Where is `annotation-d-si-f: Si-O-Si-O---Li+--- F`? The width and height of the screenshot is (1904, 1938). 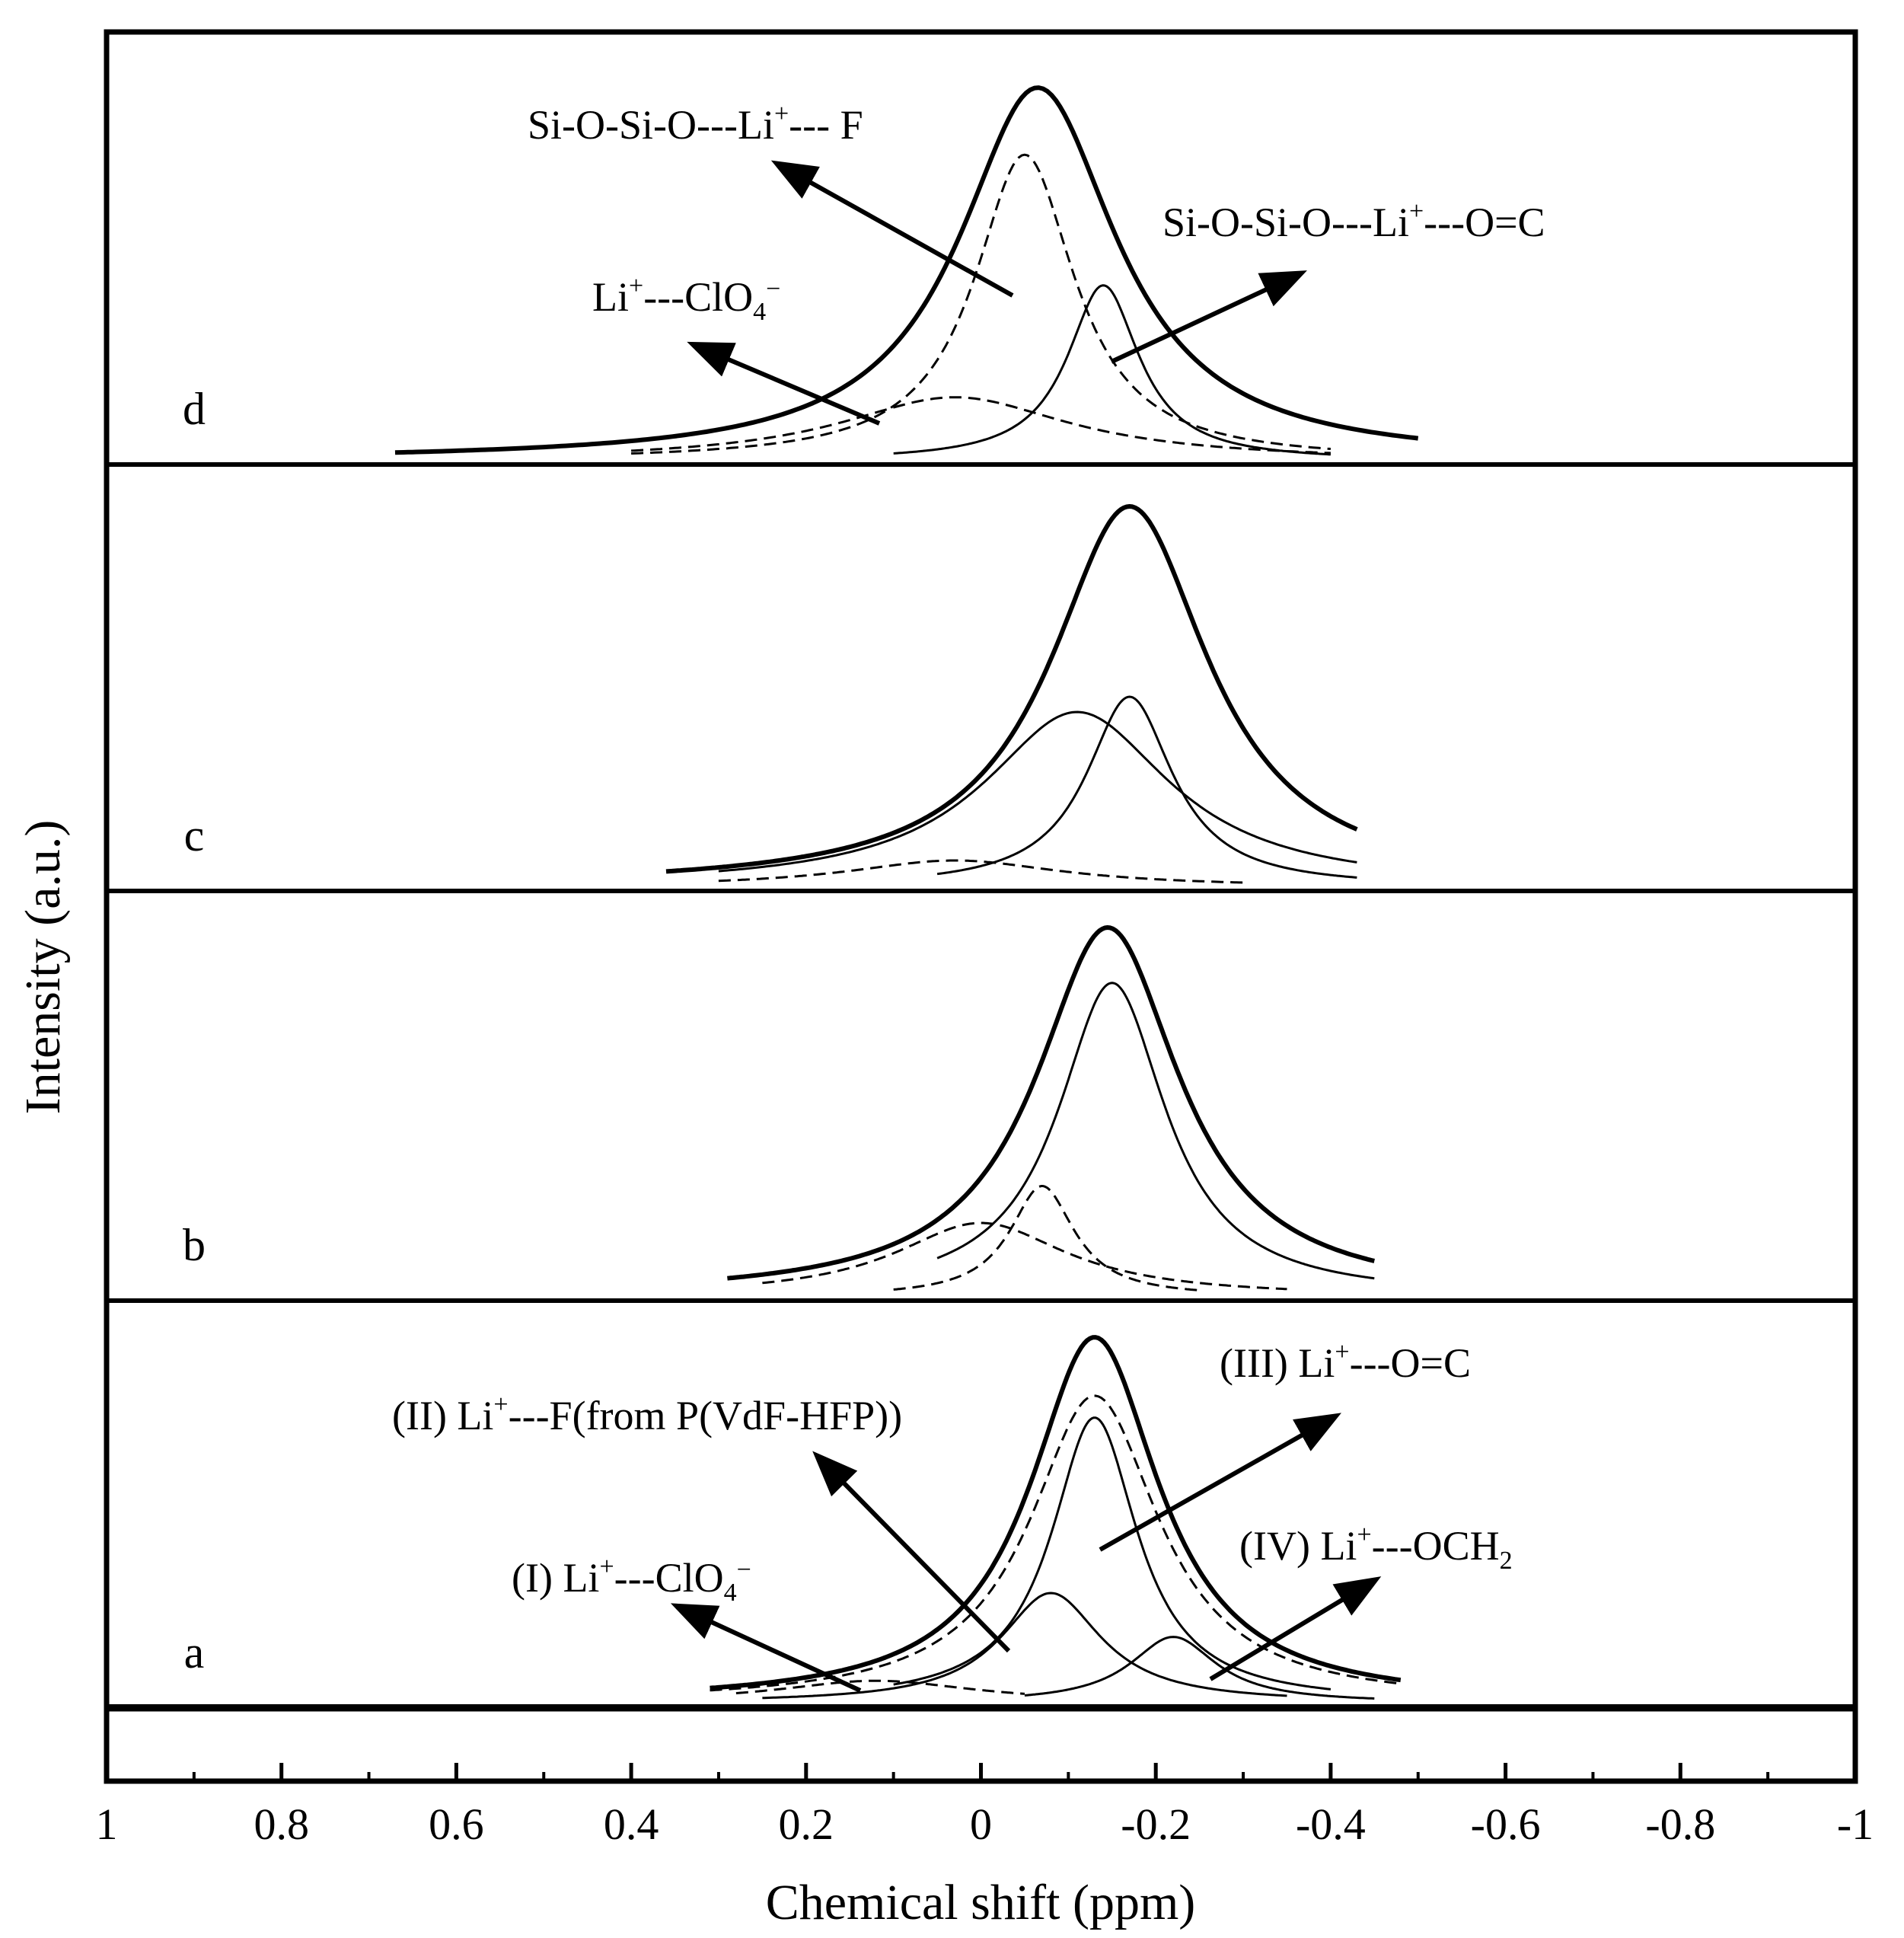
annotation-d-si-f: Si-O-Si-O---Li+--- F is located at coordinates (771, 199).